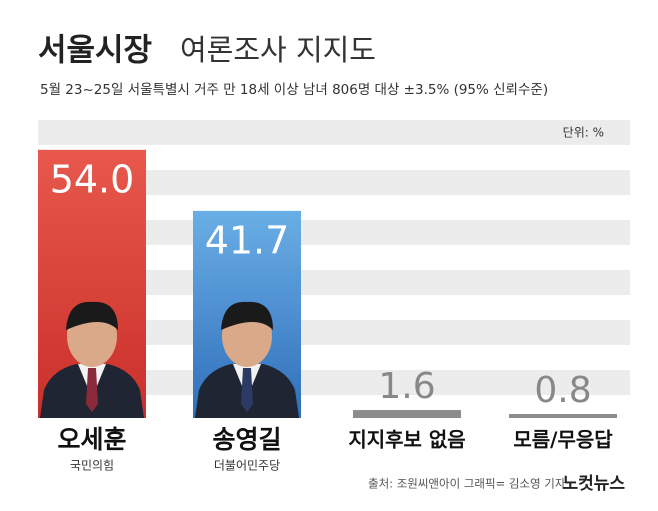 The width and height of the screenshot is (658, 511). What do you see at coordinates (406, 386) in the screenshot?
I see `value-label: 1.6` at bounding box center [406, 386].